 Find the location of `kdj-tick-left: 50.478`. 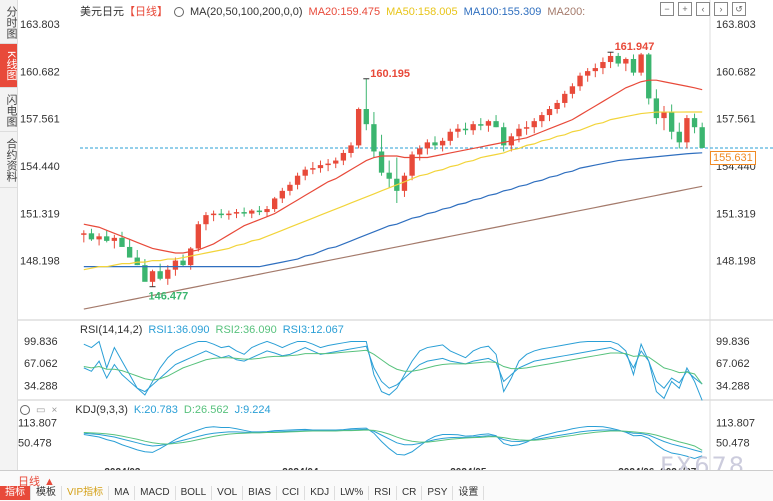

kdj-tick-left: 50.478 is located at coordinates (35, 444).